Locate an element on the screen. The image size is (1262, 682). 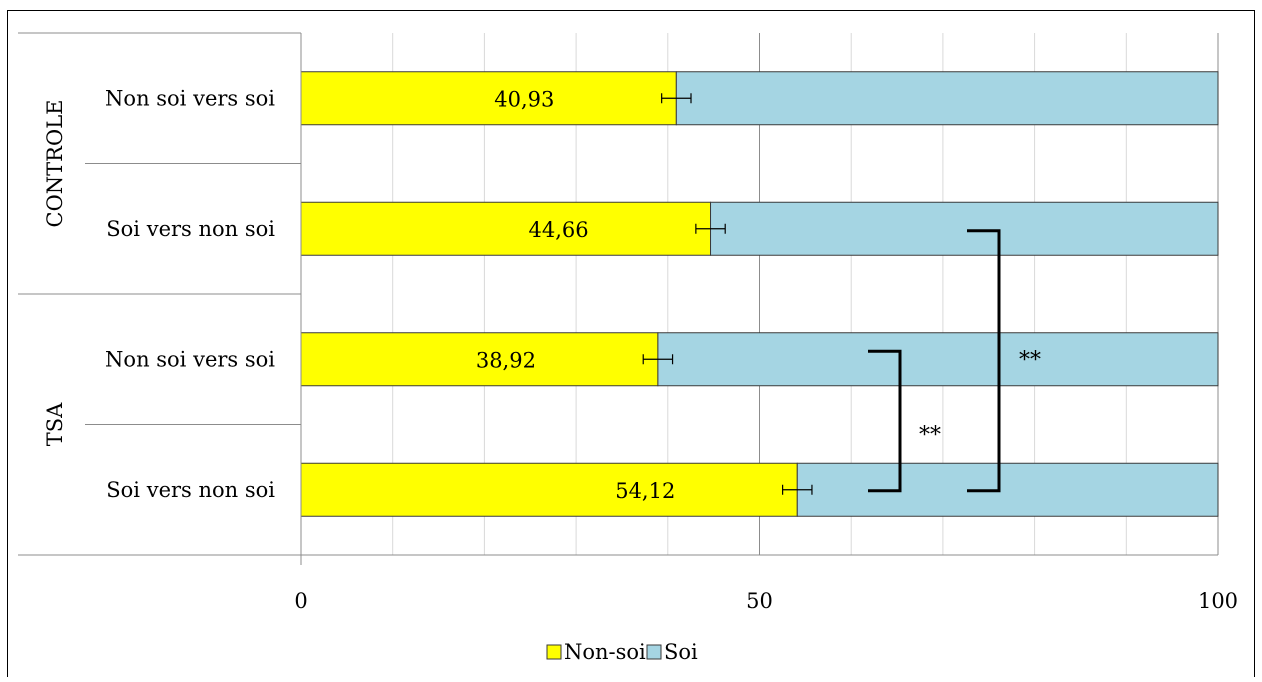
group-label: TSA is located at coordinates (55, 424).